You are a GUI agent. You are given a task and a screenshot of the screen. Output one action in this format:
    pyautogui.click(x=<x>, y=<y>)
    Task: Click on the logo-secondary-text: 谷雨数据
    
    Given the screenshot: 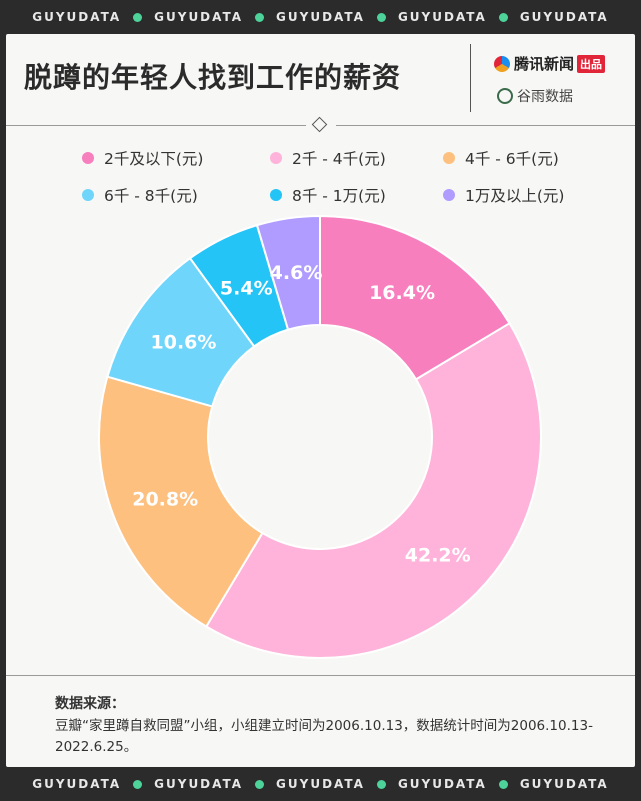 What is the action you would take?
    pyautogui.click(x=545, y=97)
    